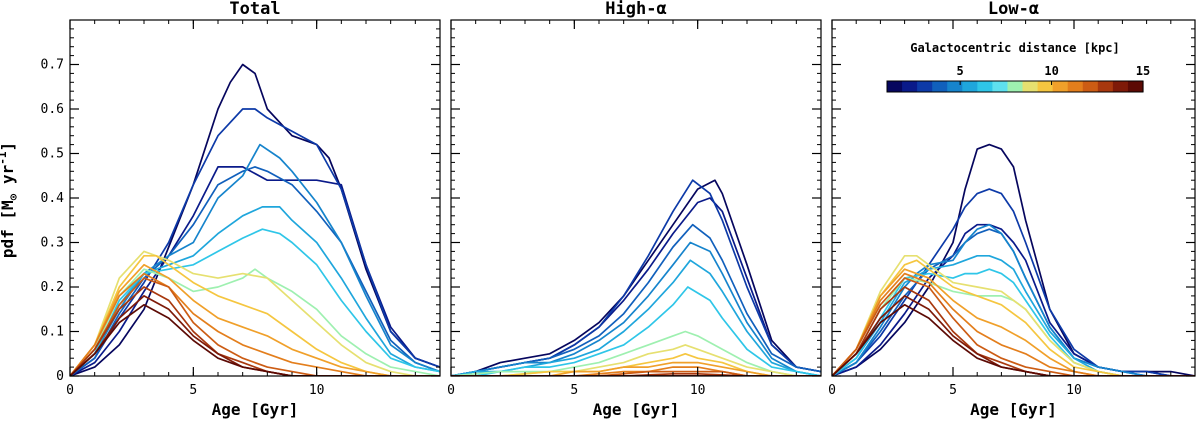  Describe the element at coordinates (1143, 71) in the screenshot. I see `colorbar-tick-label: 15` at that location.